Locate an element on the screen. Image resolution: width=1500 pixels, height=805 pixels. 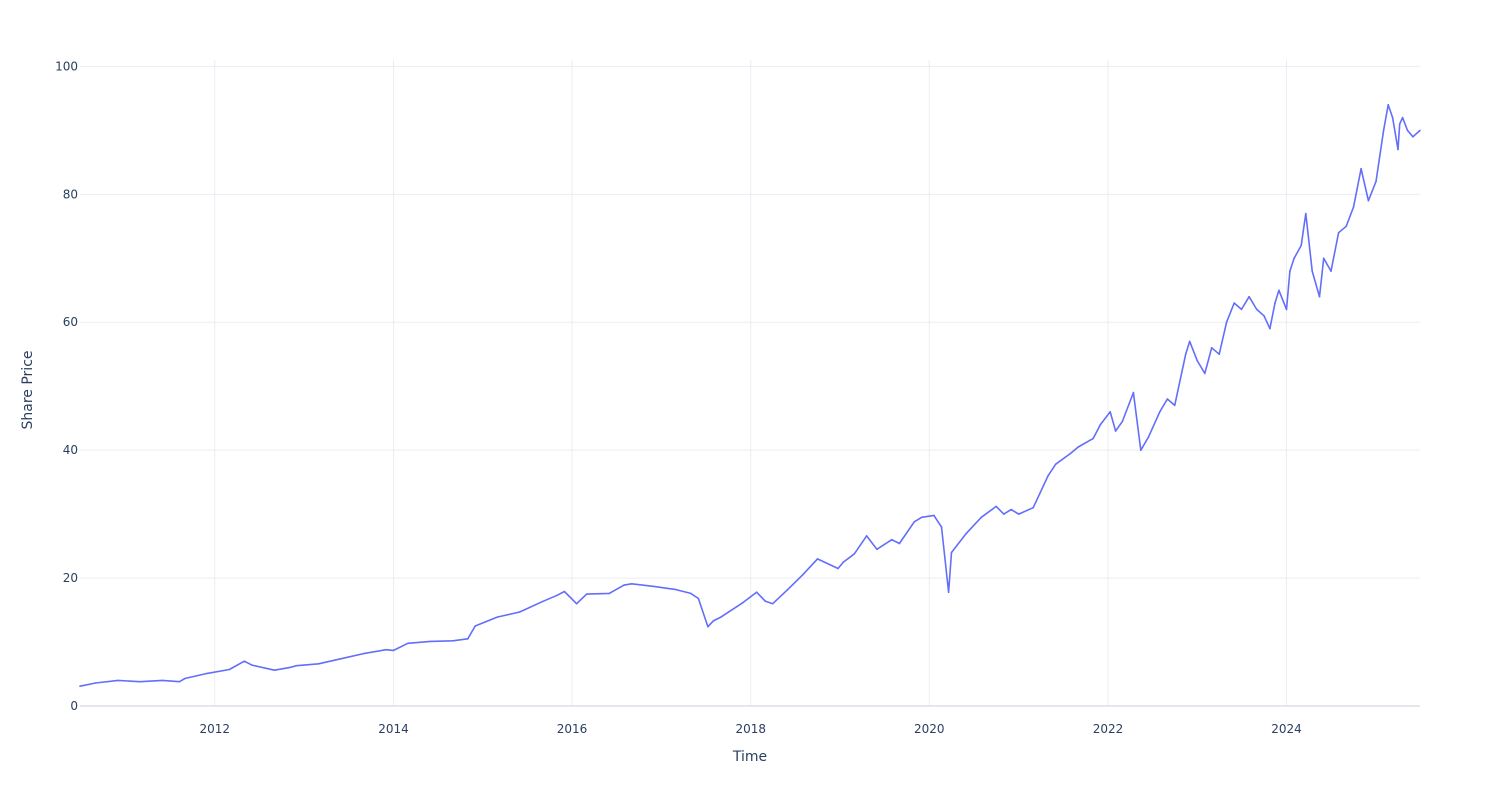
y-tick-label: 40 is located at coordinates (70, 450).